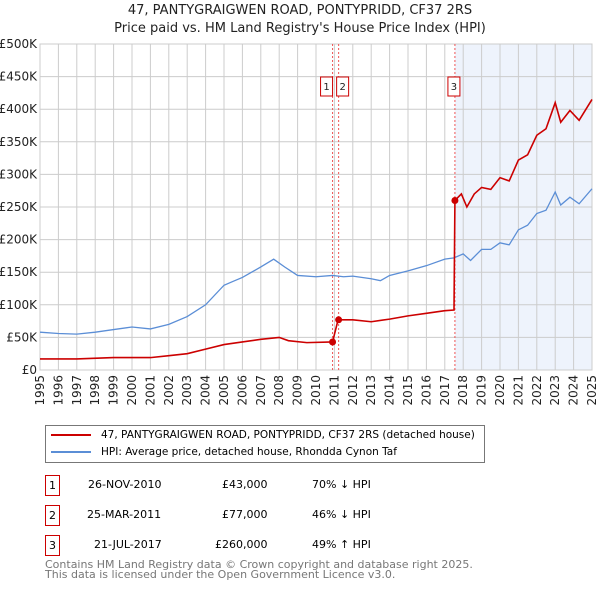 This screenshot has height=590, width=600. I want to click on x-tick-label: 1999, so click(114, 390).